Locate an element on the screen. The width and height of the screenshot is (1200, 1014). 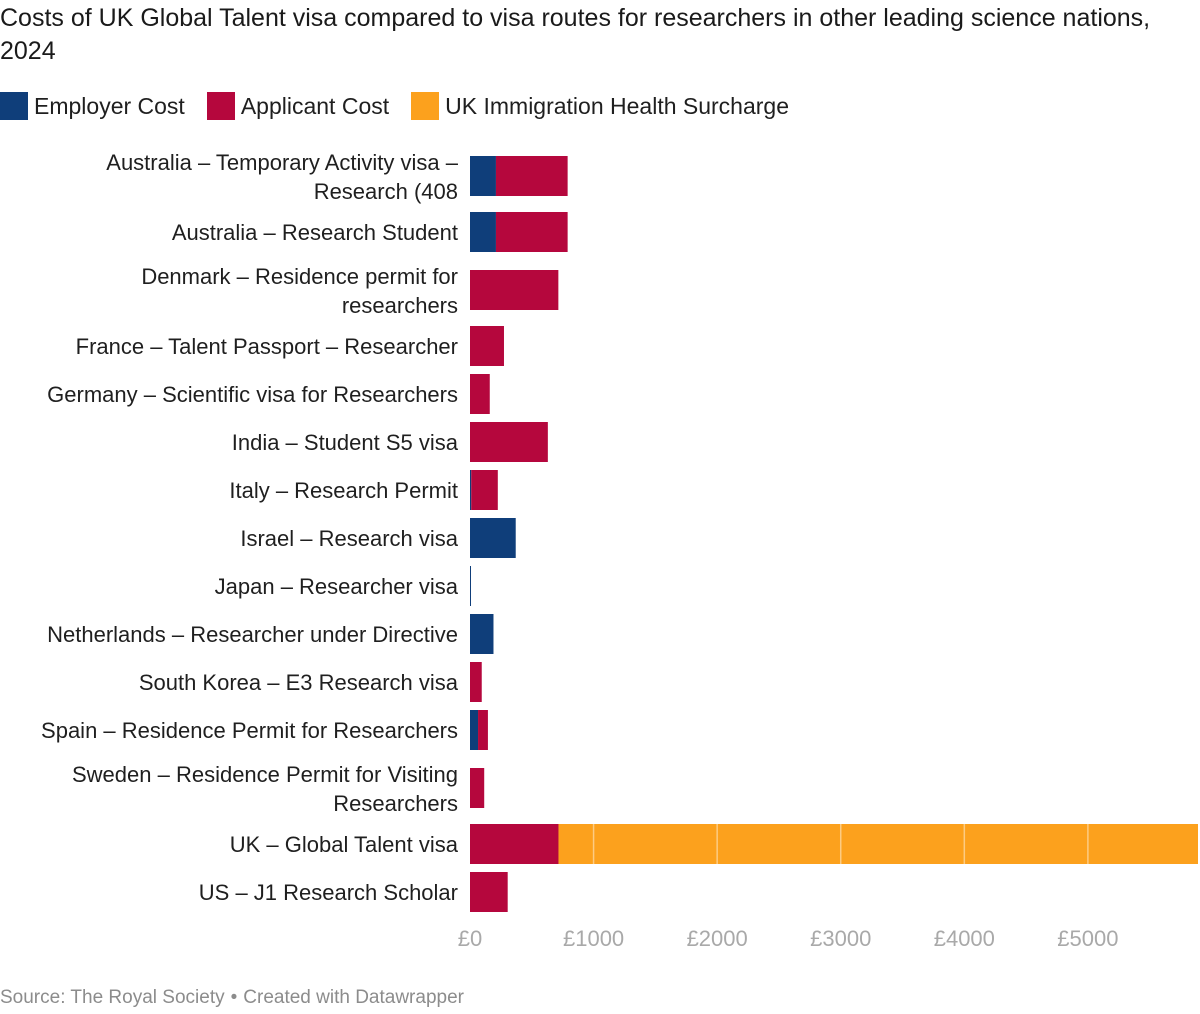
category-label-7: Italy – Research Permit is located at coordinates (343, 490).